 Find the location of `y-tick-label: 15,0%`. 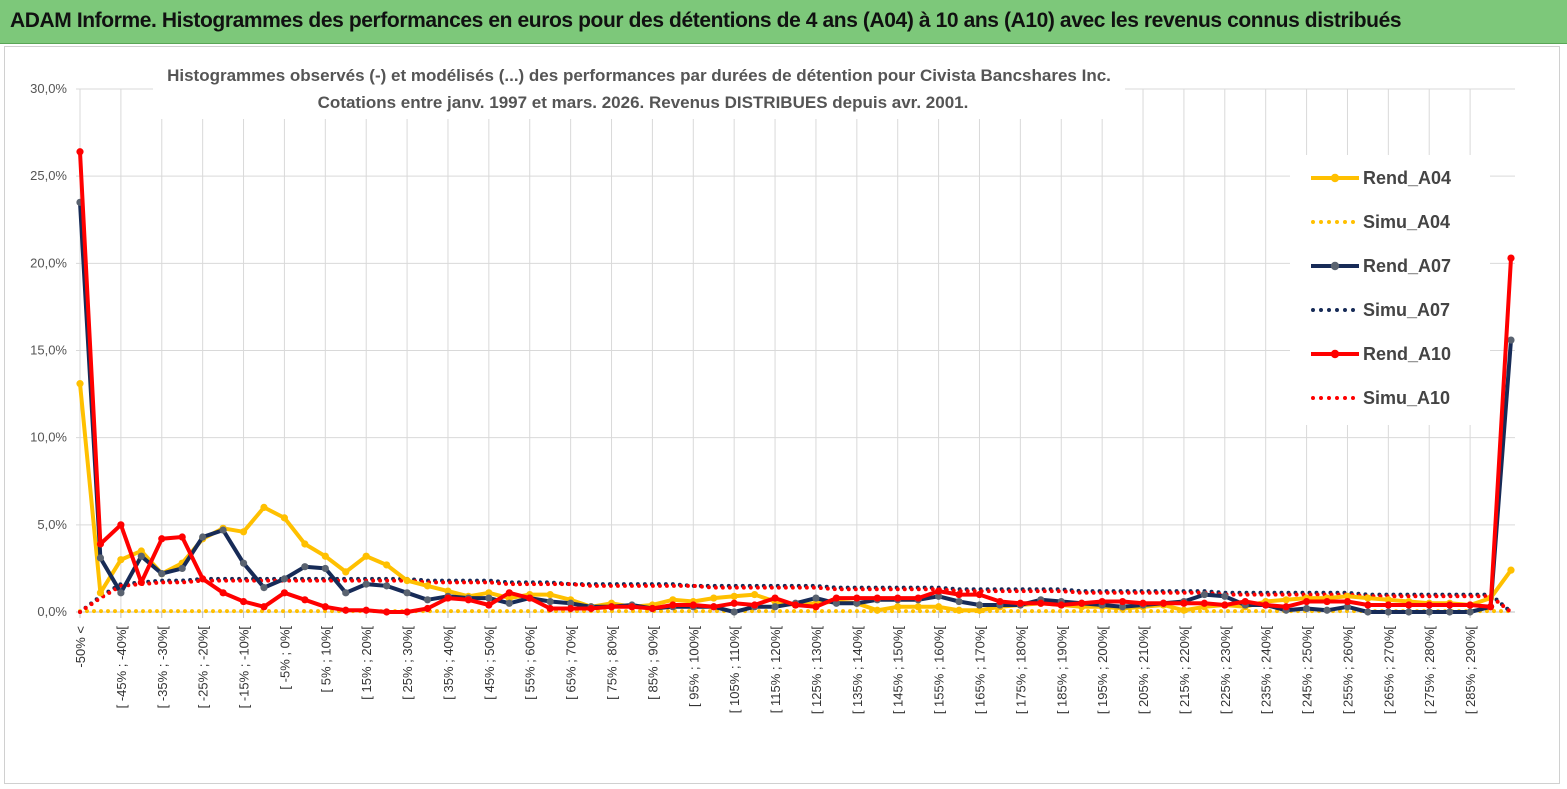

y-tick-label: 15,0% is located at coordinates (48, 350).